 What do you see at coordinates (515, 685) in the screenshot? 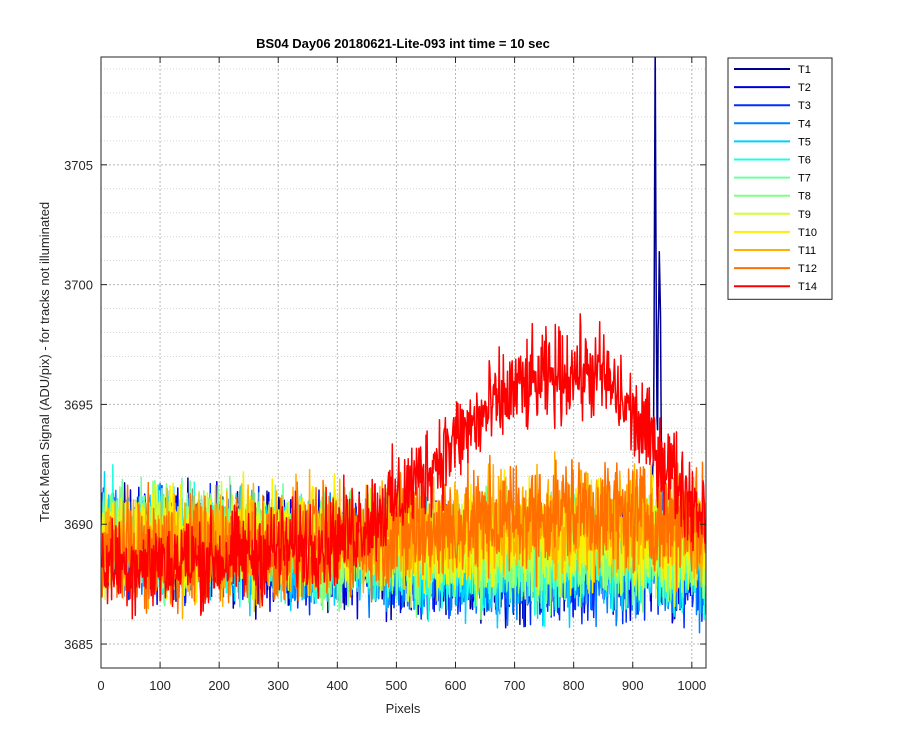
I see `x-tick-label: 700` at bounding box center [515, 685].